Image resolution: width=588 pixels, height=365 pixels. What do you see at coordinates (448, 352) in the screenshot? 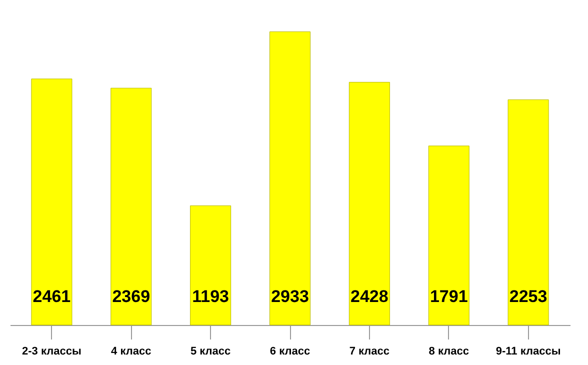
I see `x-tick-label: 8 класс` at bounding box center [448, 352].